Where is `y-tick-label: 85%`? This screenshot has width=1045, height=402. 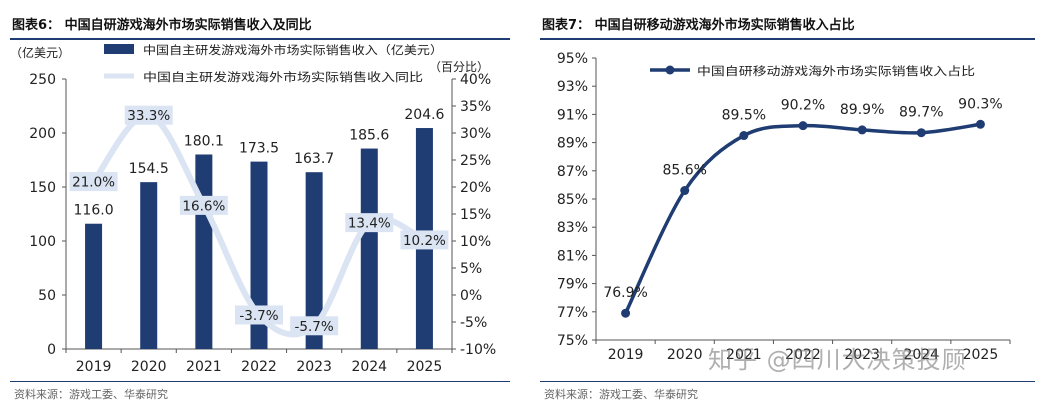 y-tick-label: 85% is located at coordinates (572, 200).